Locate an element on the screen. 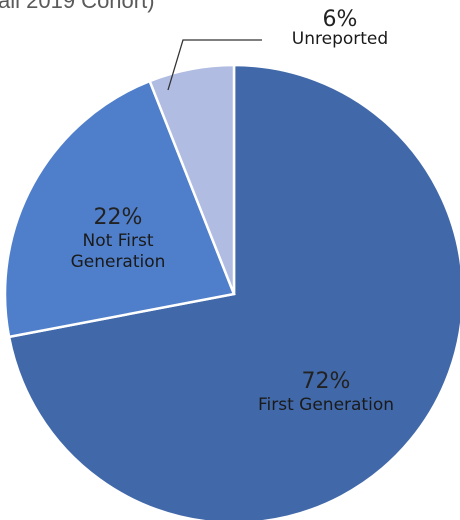  chart-title-fragment: all 2019 Cohort) is located at coordinates (77, 6).